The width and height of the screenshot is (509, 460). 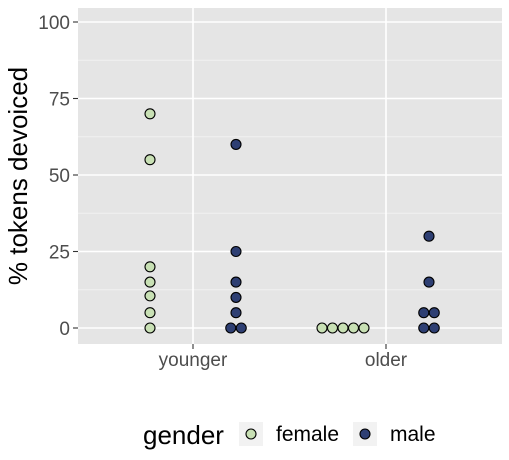 I want to click on legend-title: gender, so click(x=183, y=435).